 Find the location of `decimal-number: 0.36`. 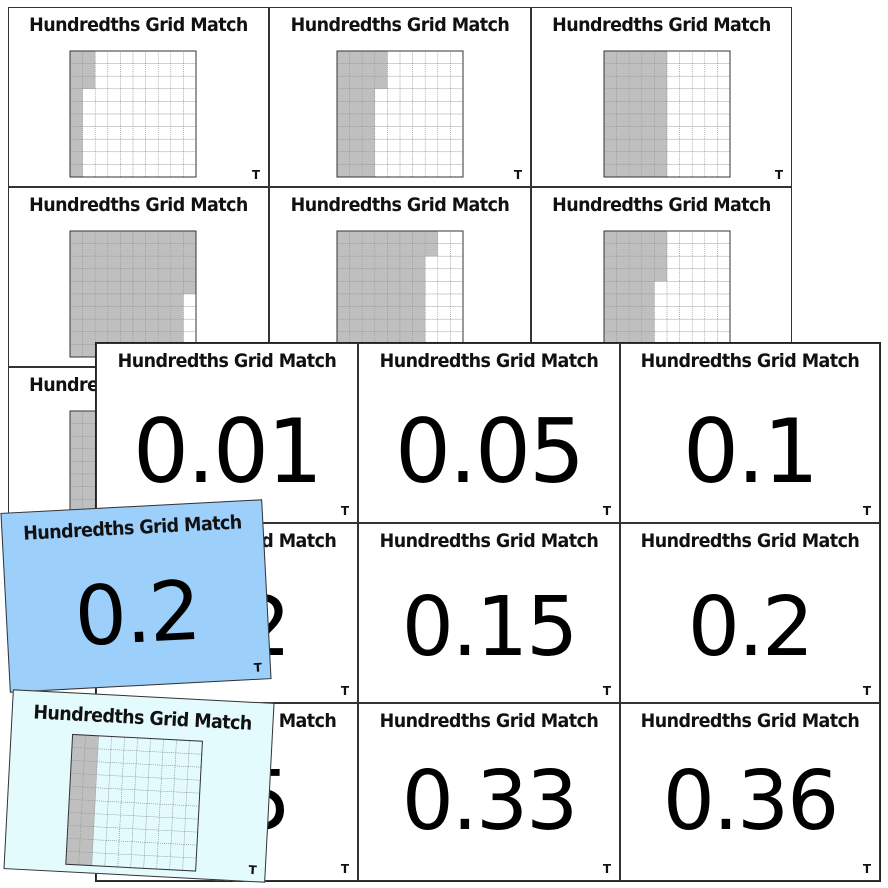

decimal-number: 0.36 is located at coordinates (751, 801).